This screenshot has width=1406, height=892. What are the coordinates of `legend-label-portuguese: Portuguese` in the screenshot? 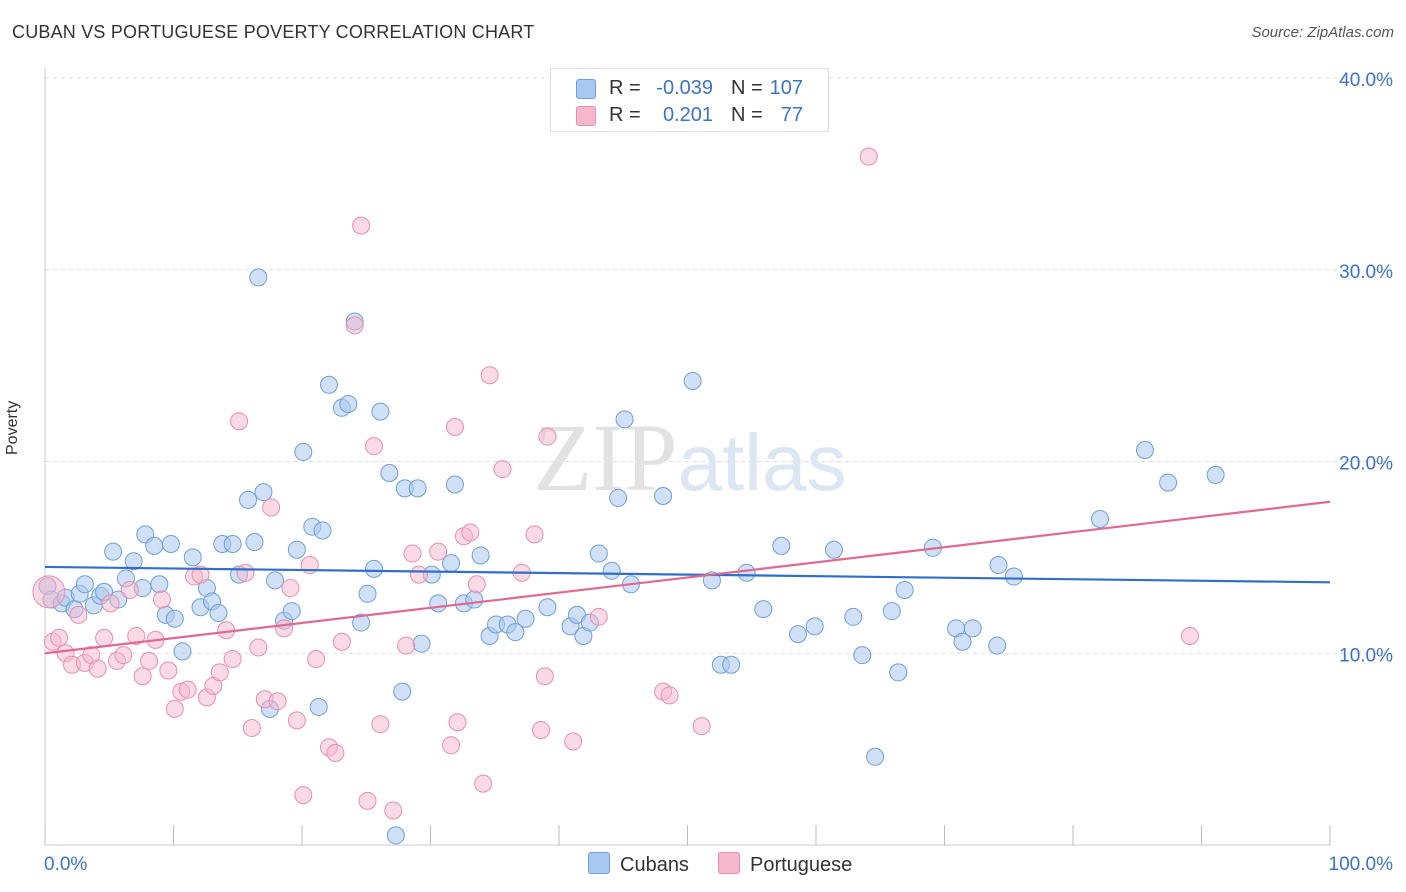 It's located at (801, 865).